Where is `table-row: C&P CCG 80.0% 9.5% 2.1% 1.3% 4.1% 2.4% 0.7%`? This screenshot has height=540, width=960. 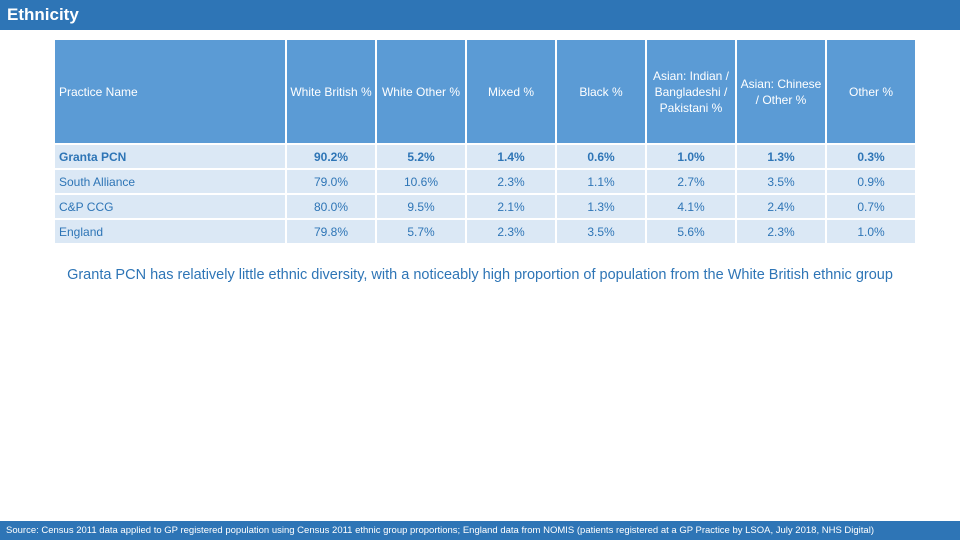
table-row: C&P CCG 80.0% 9.5% 2.1% 1.3% 4.1% 2.4% 0.7% is located at coordinates (485, 206).